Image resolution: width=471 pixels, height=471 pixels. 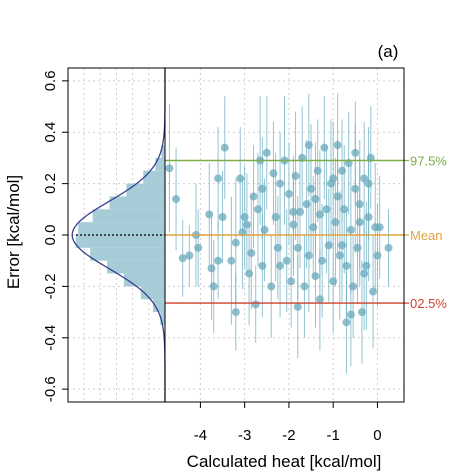 I want to click on y-tick-label-0: -0.6, so click(x=50, y=389).